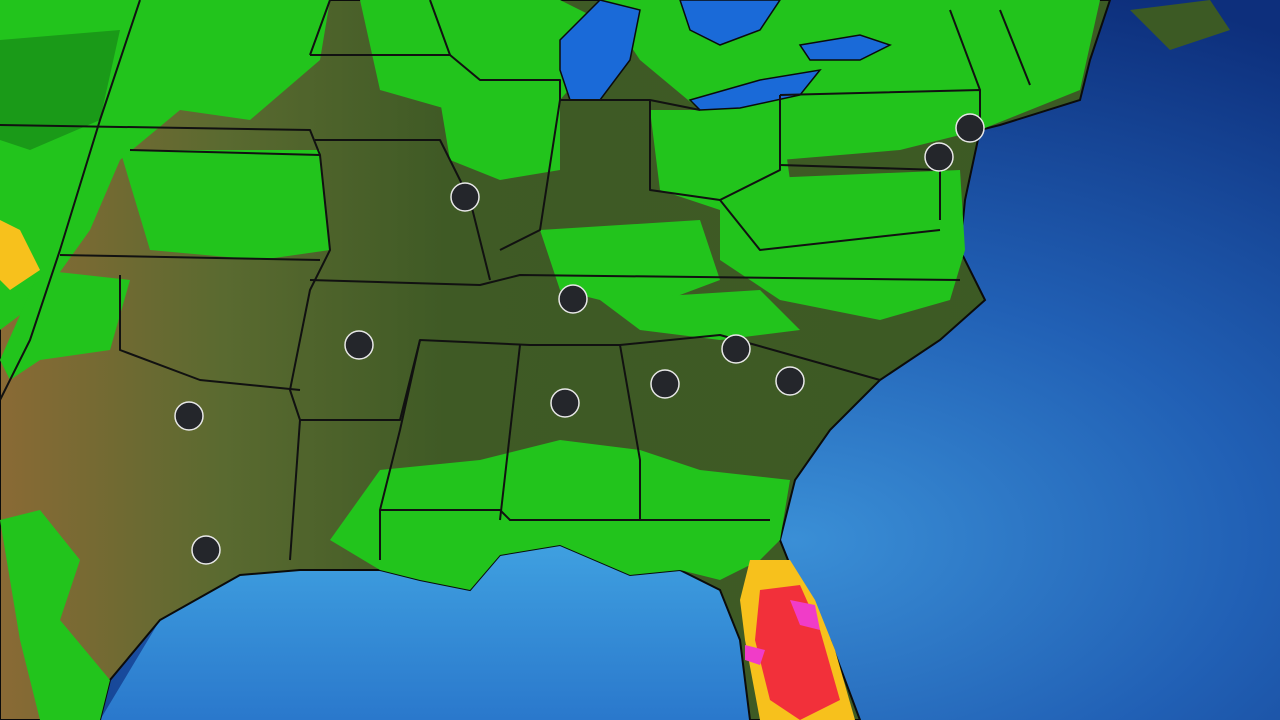 The width and height of the screenshot is (1280, 720). I want to click on land, so click(1180, 25).